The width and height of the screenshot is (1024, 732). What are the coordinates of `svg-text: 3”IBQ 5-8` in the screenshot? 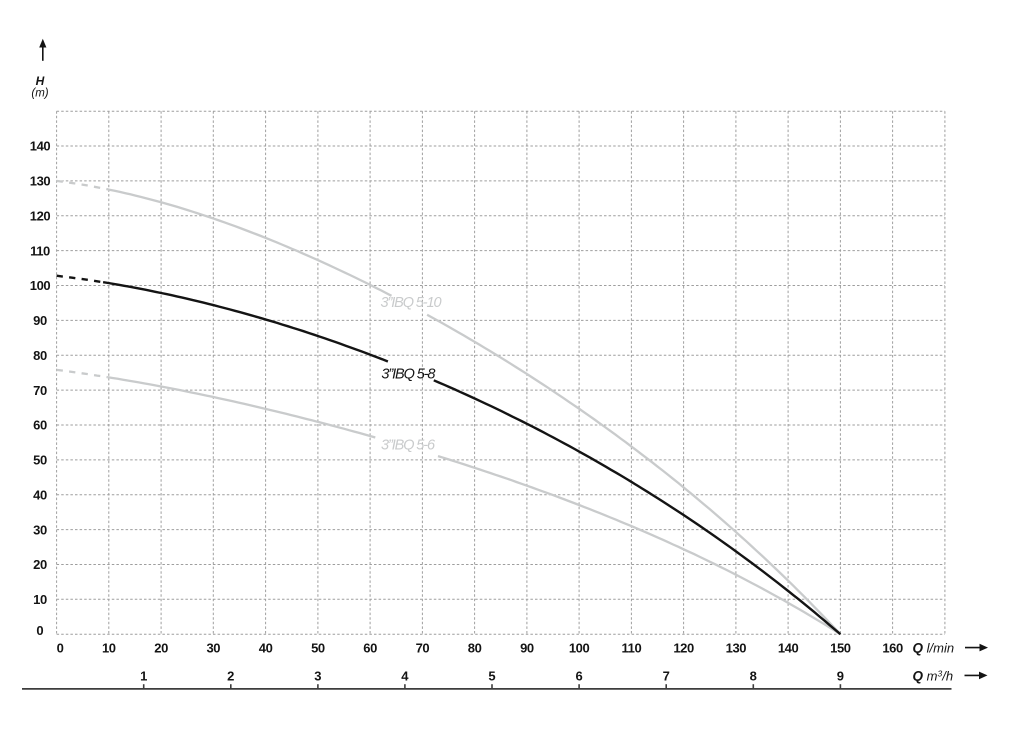 It's located at (408, 375).